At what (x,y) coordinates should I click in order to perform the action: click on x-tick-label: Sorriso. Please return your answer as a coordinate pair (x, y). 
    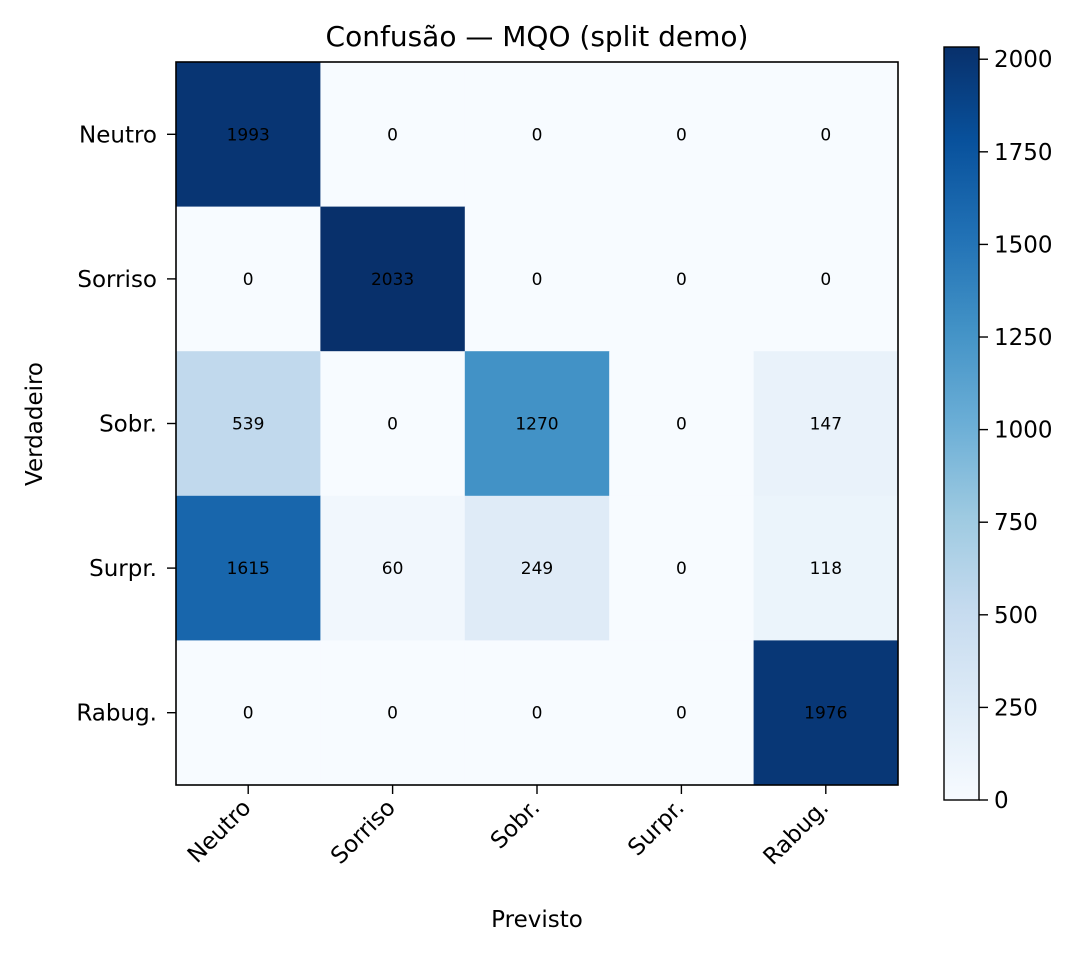
    Looking at the image, I should click on (363, 832).